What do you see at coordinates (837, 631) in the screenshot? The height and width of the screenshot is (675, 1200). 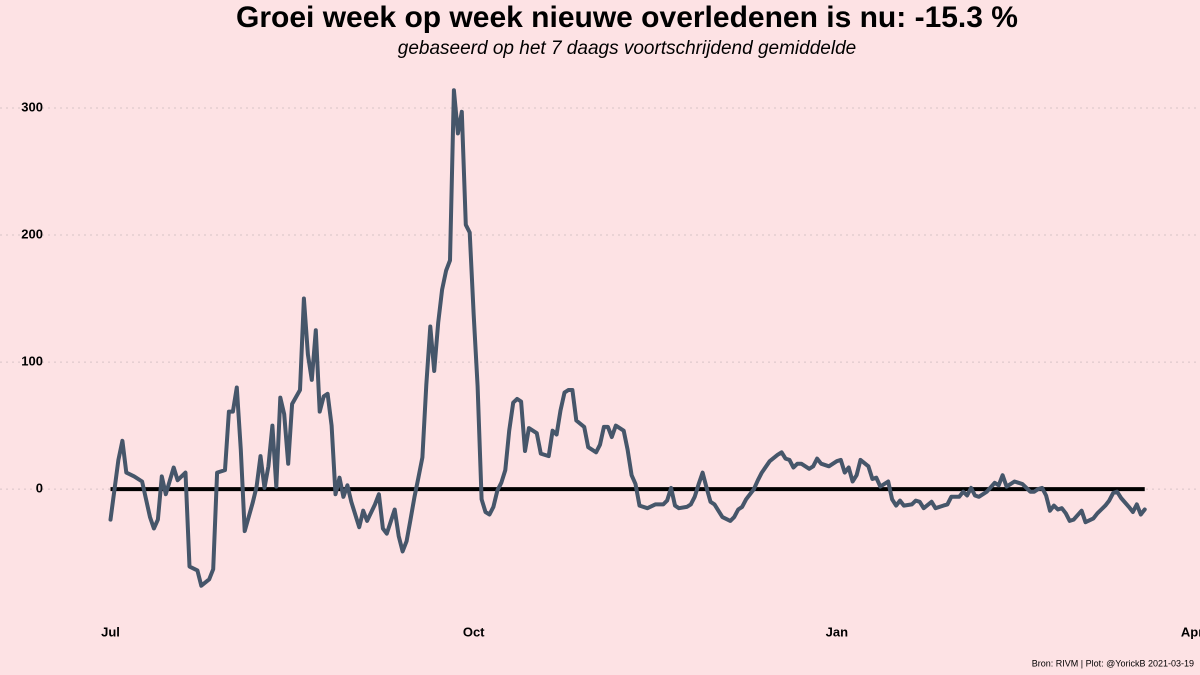 I see `x-tick-label: Jan` at bounding box center [837, 631].